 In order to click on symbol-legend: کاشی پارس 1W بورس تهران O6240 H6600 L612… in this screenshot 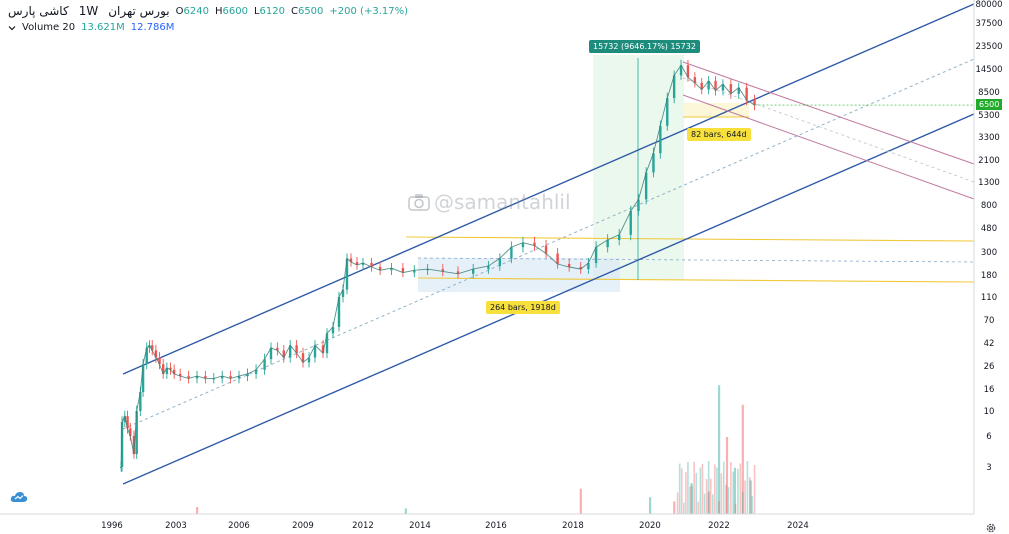, I will do `click(208, 11)`.